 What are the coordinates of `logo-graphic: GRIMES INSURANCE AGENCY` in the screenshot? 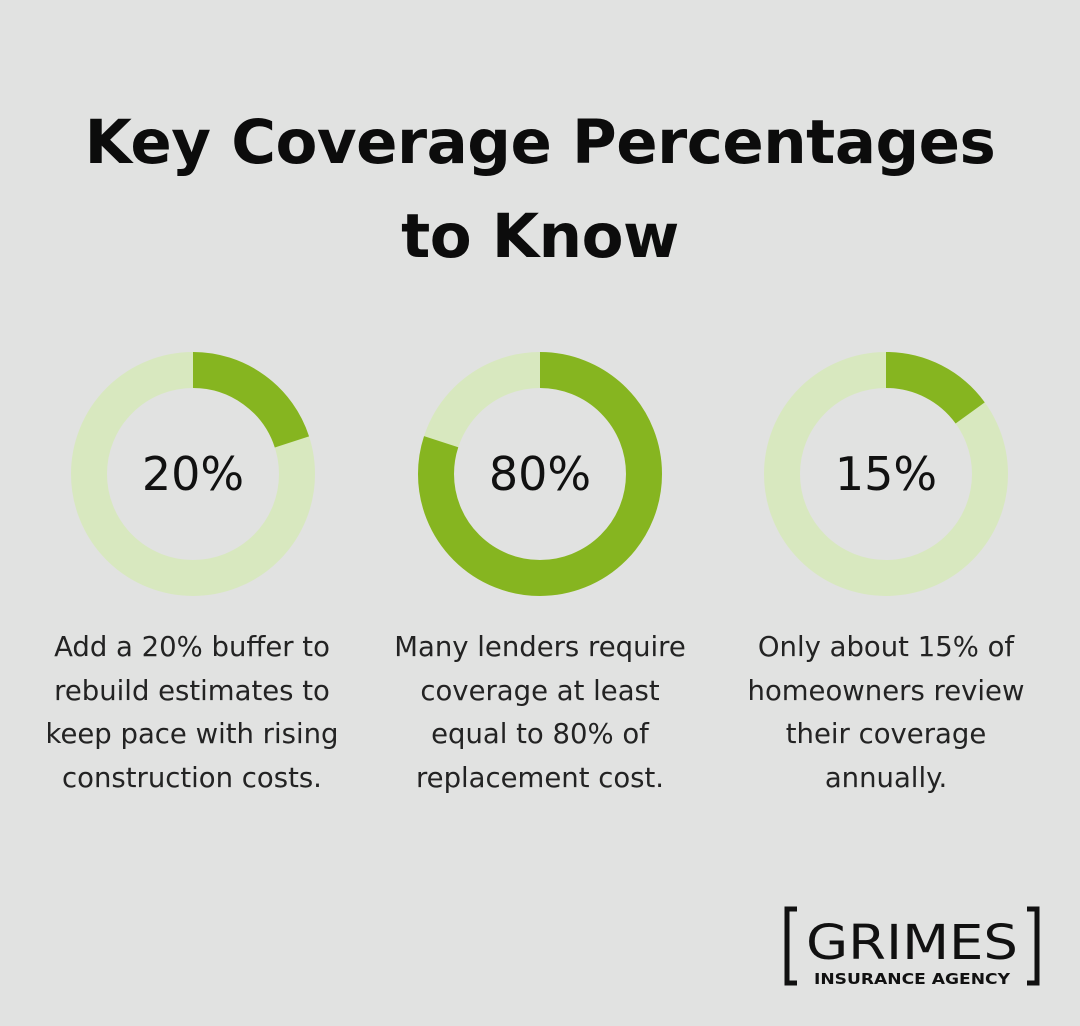 It's located at (912, 946).